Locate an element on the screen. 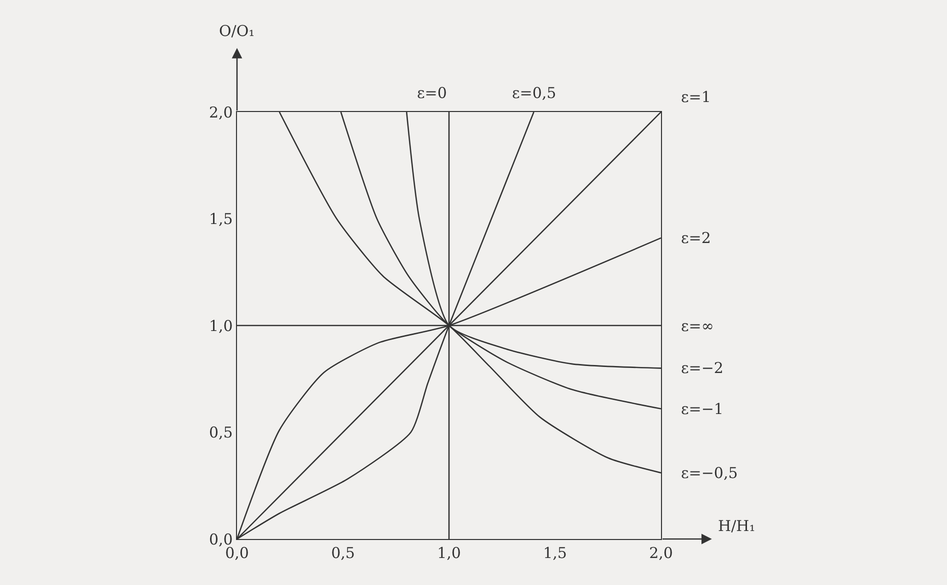 This screenshot has width=947, height=585. x-axis-title: H/H₁ is located at coordinates (737, 526).